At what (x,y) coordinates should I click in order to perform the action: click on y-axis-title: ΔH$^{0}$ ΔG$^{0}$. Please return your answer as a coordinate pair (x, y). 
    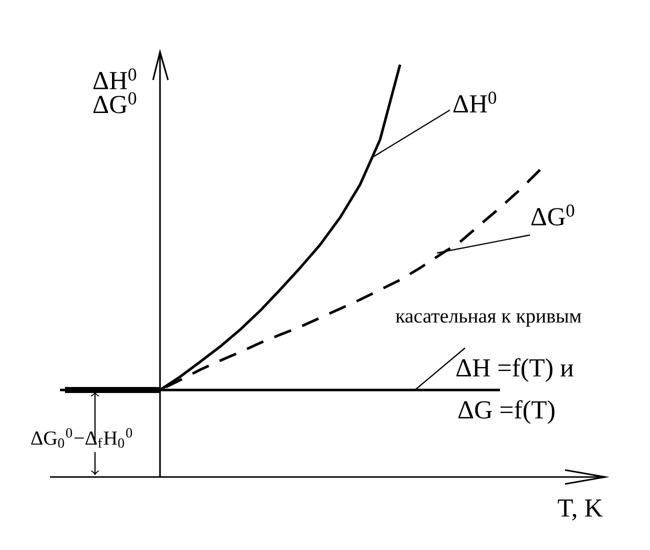
    Looking at the image, I should click on (114, 91).